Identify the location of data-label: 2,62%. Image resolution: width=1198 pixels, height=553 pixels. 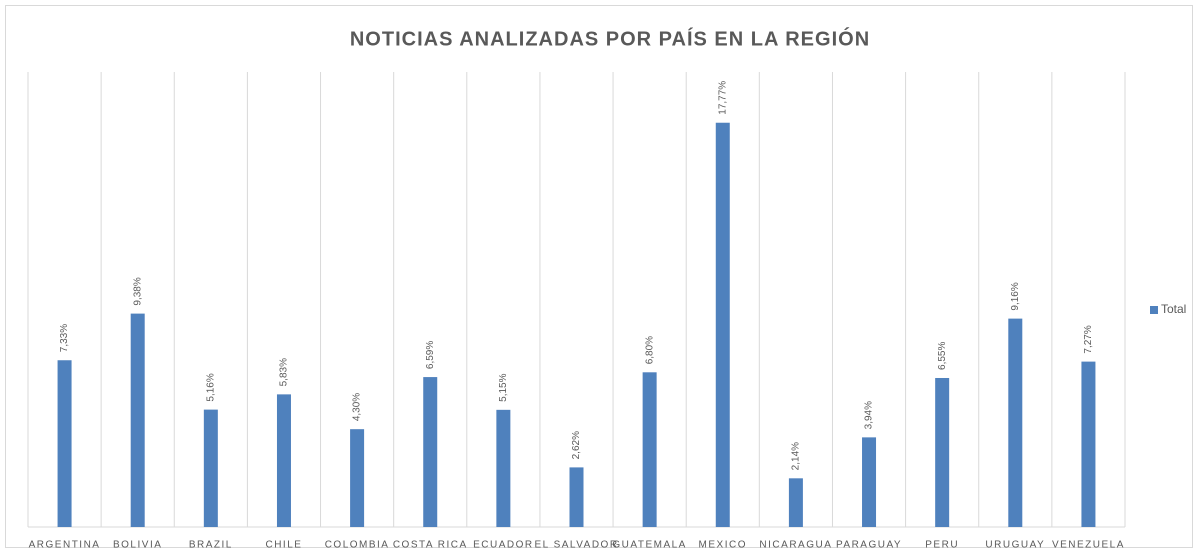
(576, 445).